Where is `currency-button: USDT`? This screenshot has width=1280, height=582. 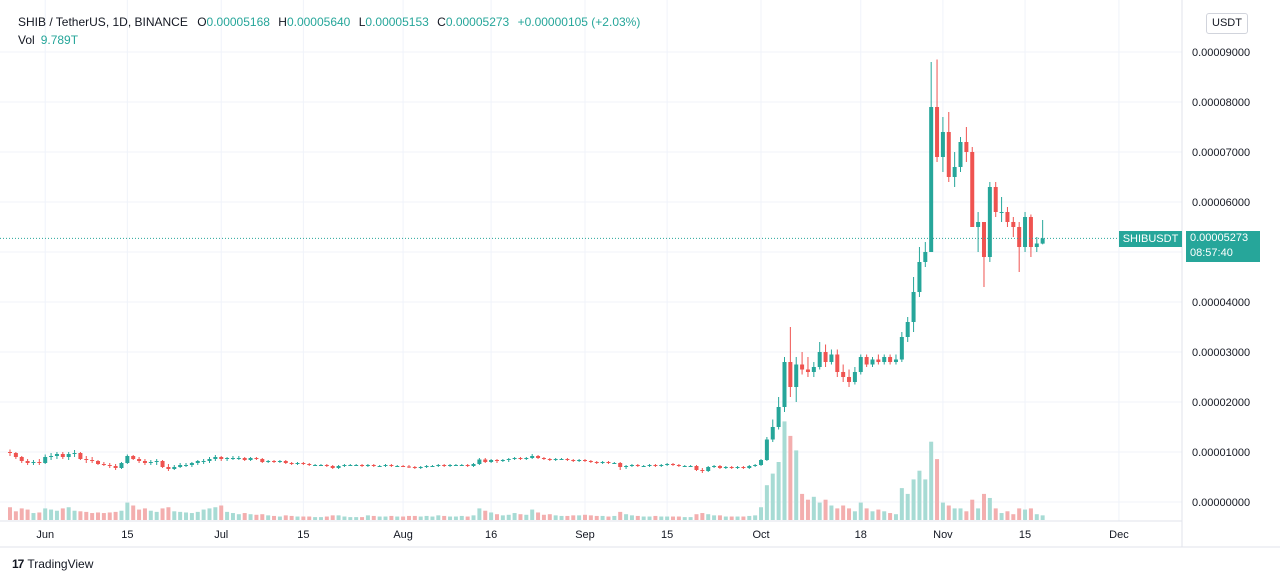 currency-button: USDT is located at coordinates (1227, 23).